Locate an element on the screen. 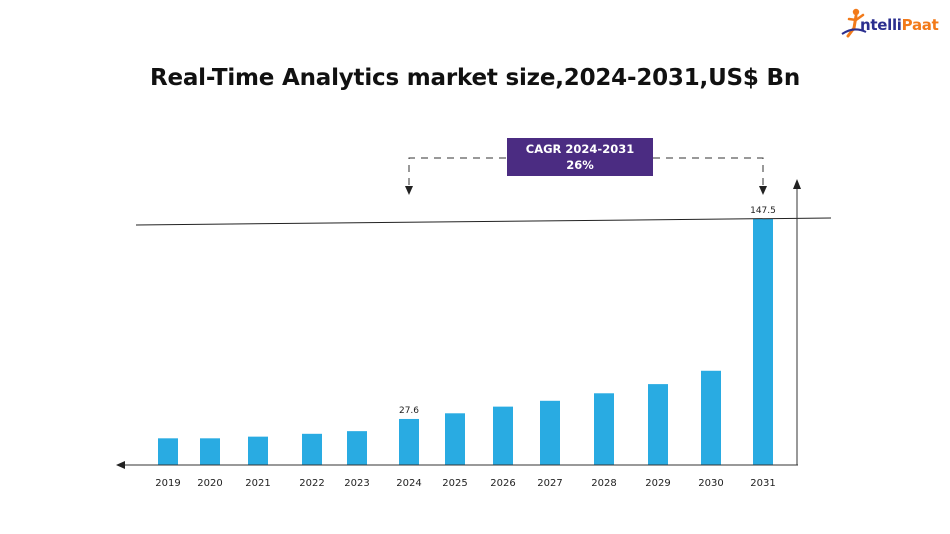 The height and width of the screenshot is (534, 950). x-axis-arrow is located at coordinates (120, 465).